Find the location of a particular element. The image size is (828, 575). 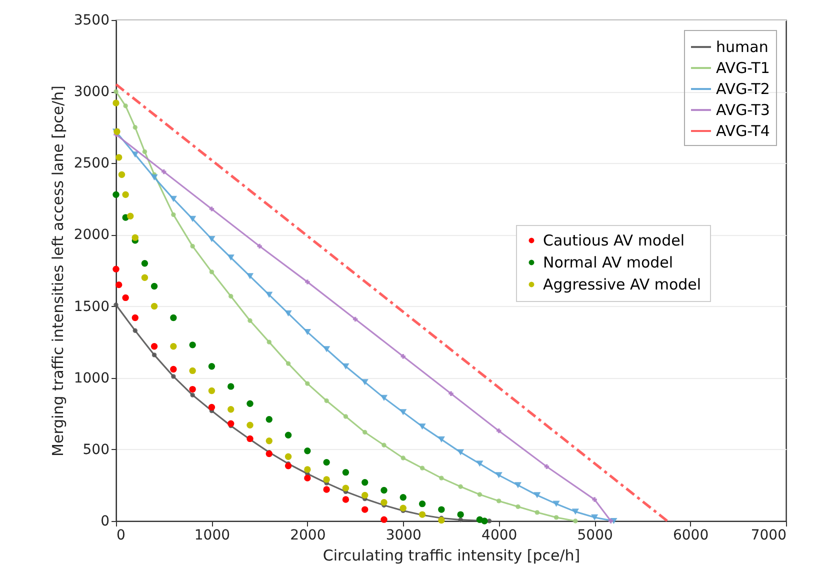

x-tick-label: 6000 is located at coordinates (690, 536).